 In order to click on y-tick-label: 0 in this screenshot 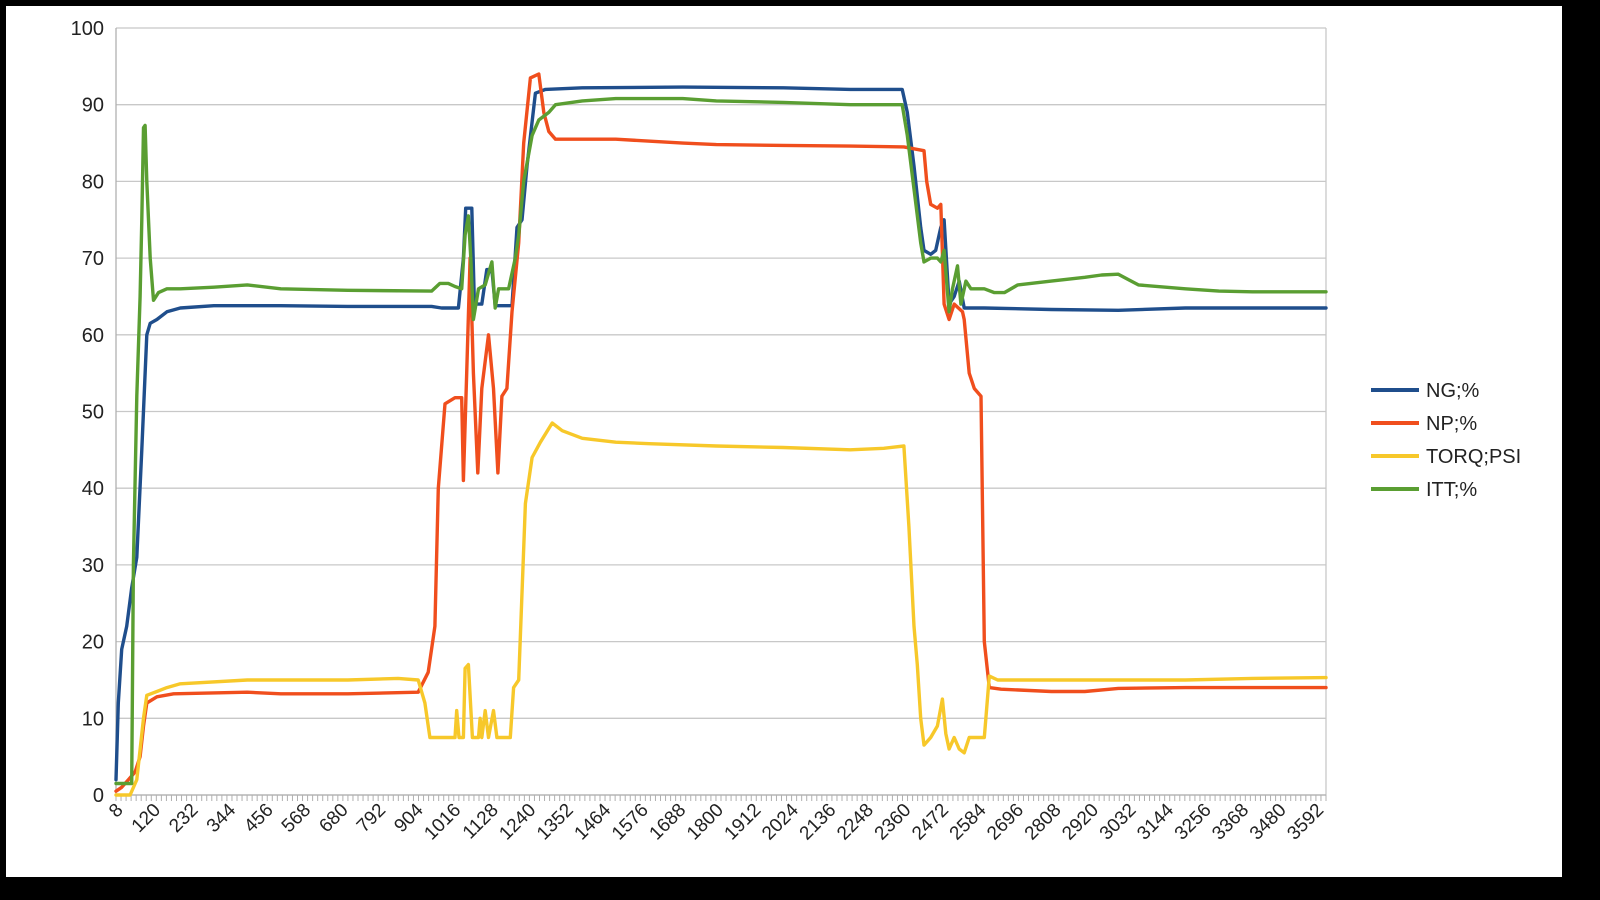, I will do `click(98, 796)`.